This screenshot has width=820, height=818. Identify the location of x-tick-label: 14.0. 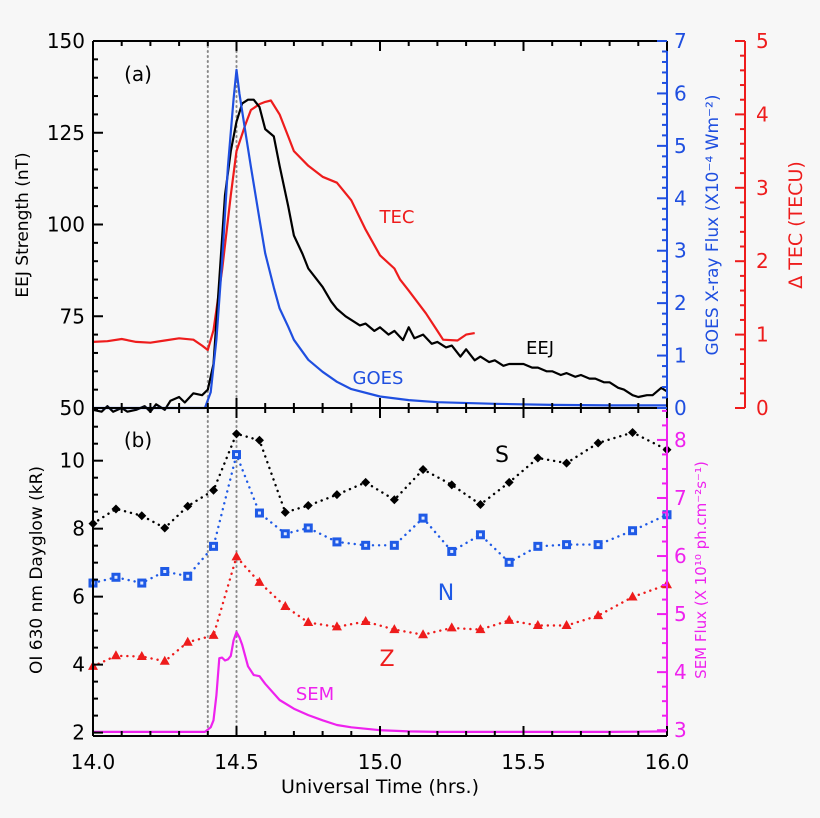
(93, 762).